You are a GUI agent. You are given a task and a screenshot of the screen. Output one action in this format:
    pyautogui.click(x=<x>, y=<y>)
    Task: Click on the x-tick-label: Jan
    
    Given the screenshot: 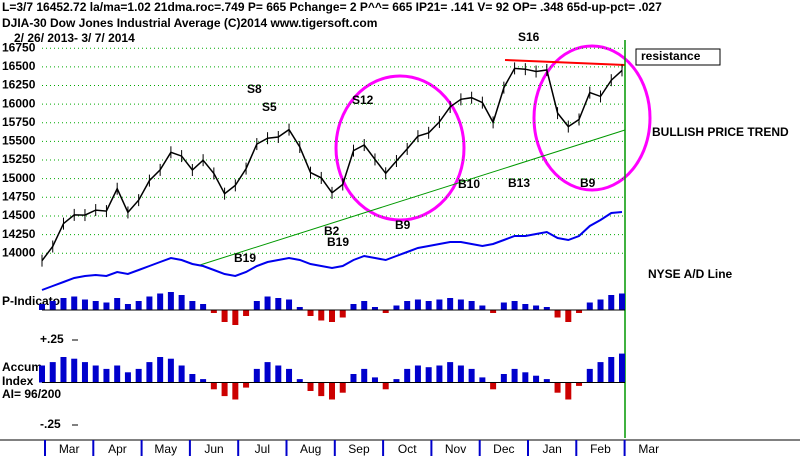 What is the action you would take?
    pyautogui.click(x=551, y=449)
    